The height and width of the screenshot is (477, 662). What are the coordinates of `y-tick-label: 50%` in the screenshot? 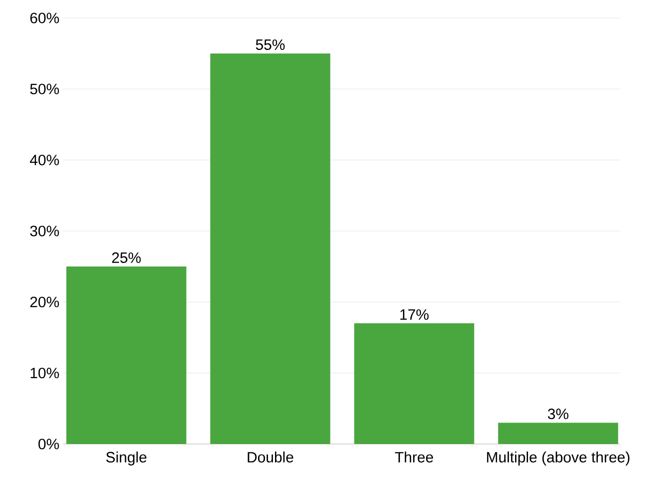 It's located at (44, 89).